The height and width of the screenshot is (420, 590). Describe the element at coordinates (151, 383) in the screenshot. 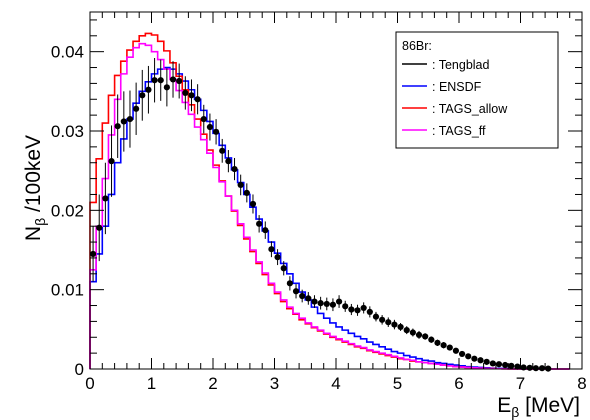

I see `x-tick-label: 1` at that location.